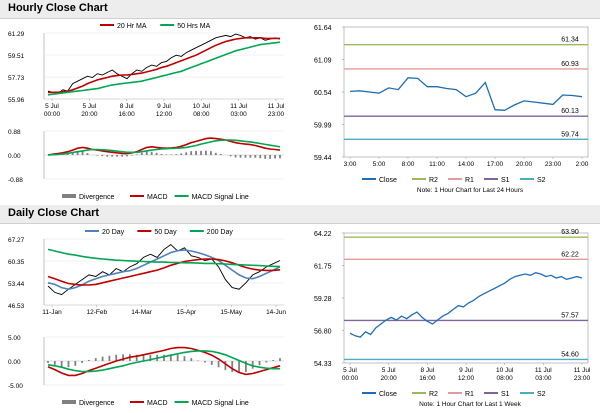 This screenshot has height=413, width=600. Describe the element at coordinates (470, 190) in the screenshot. I see `chart-note: Note: 1 Hour Chart for Last 24 Hours` at that location.